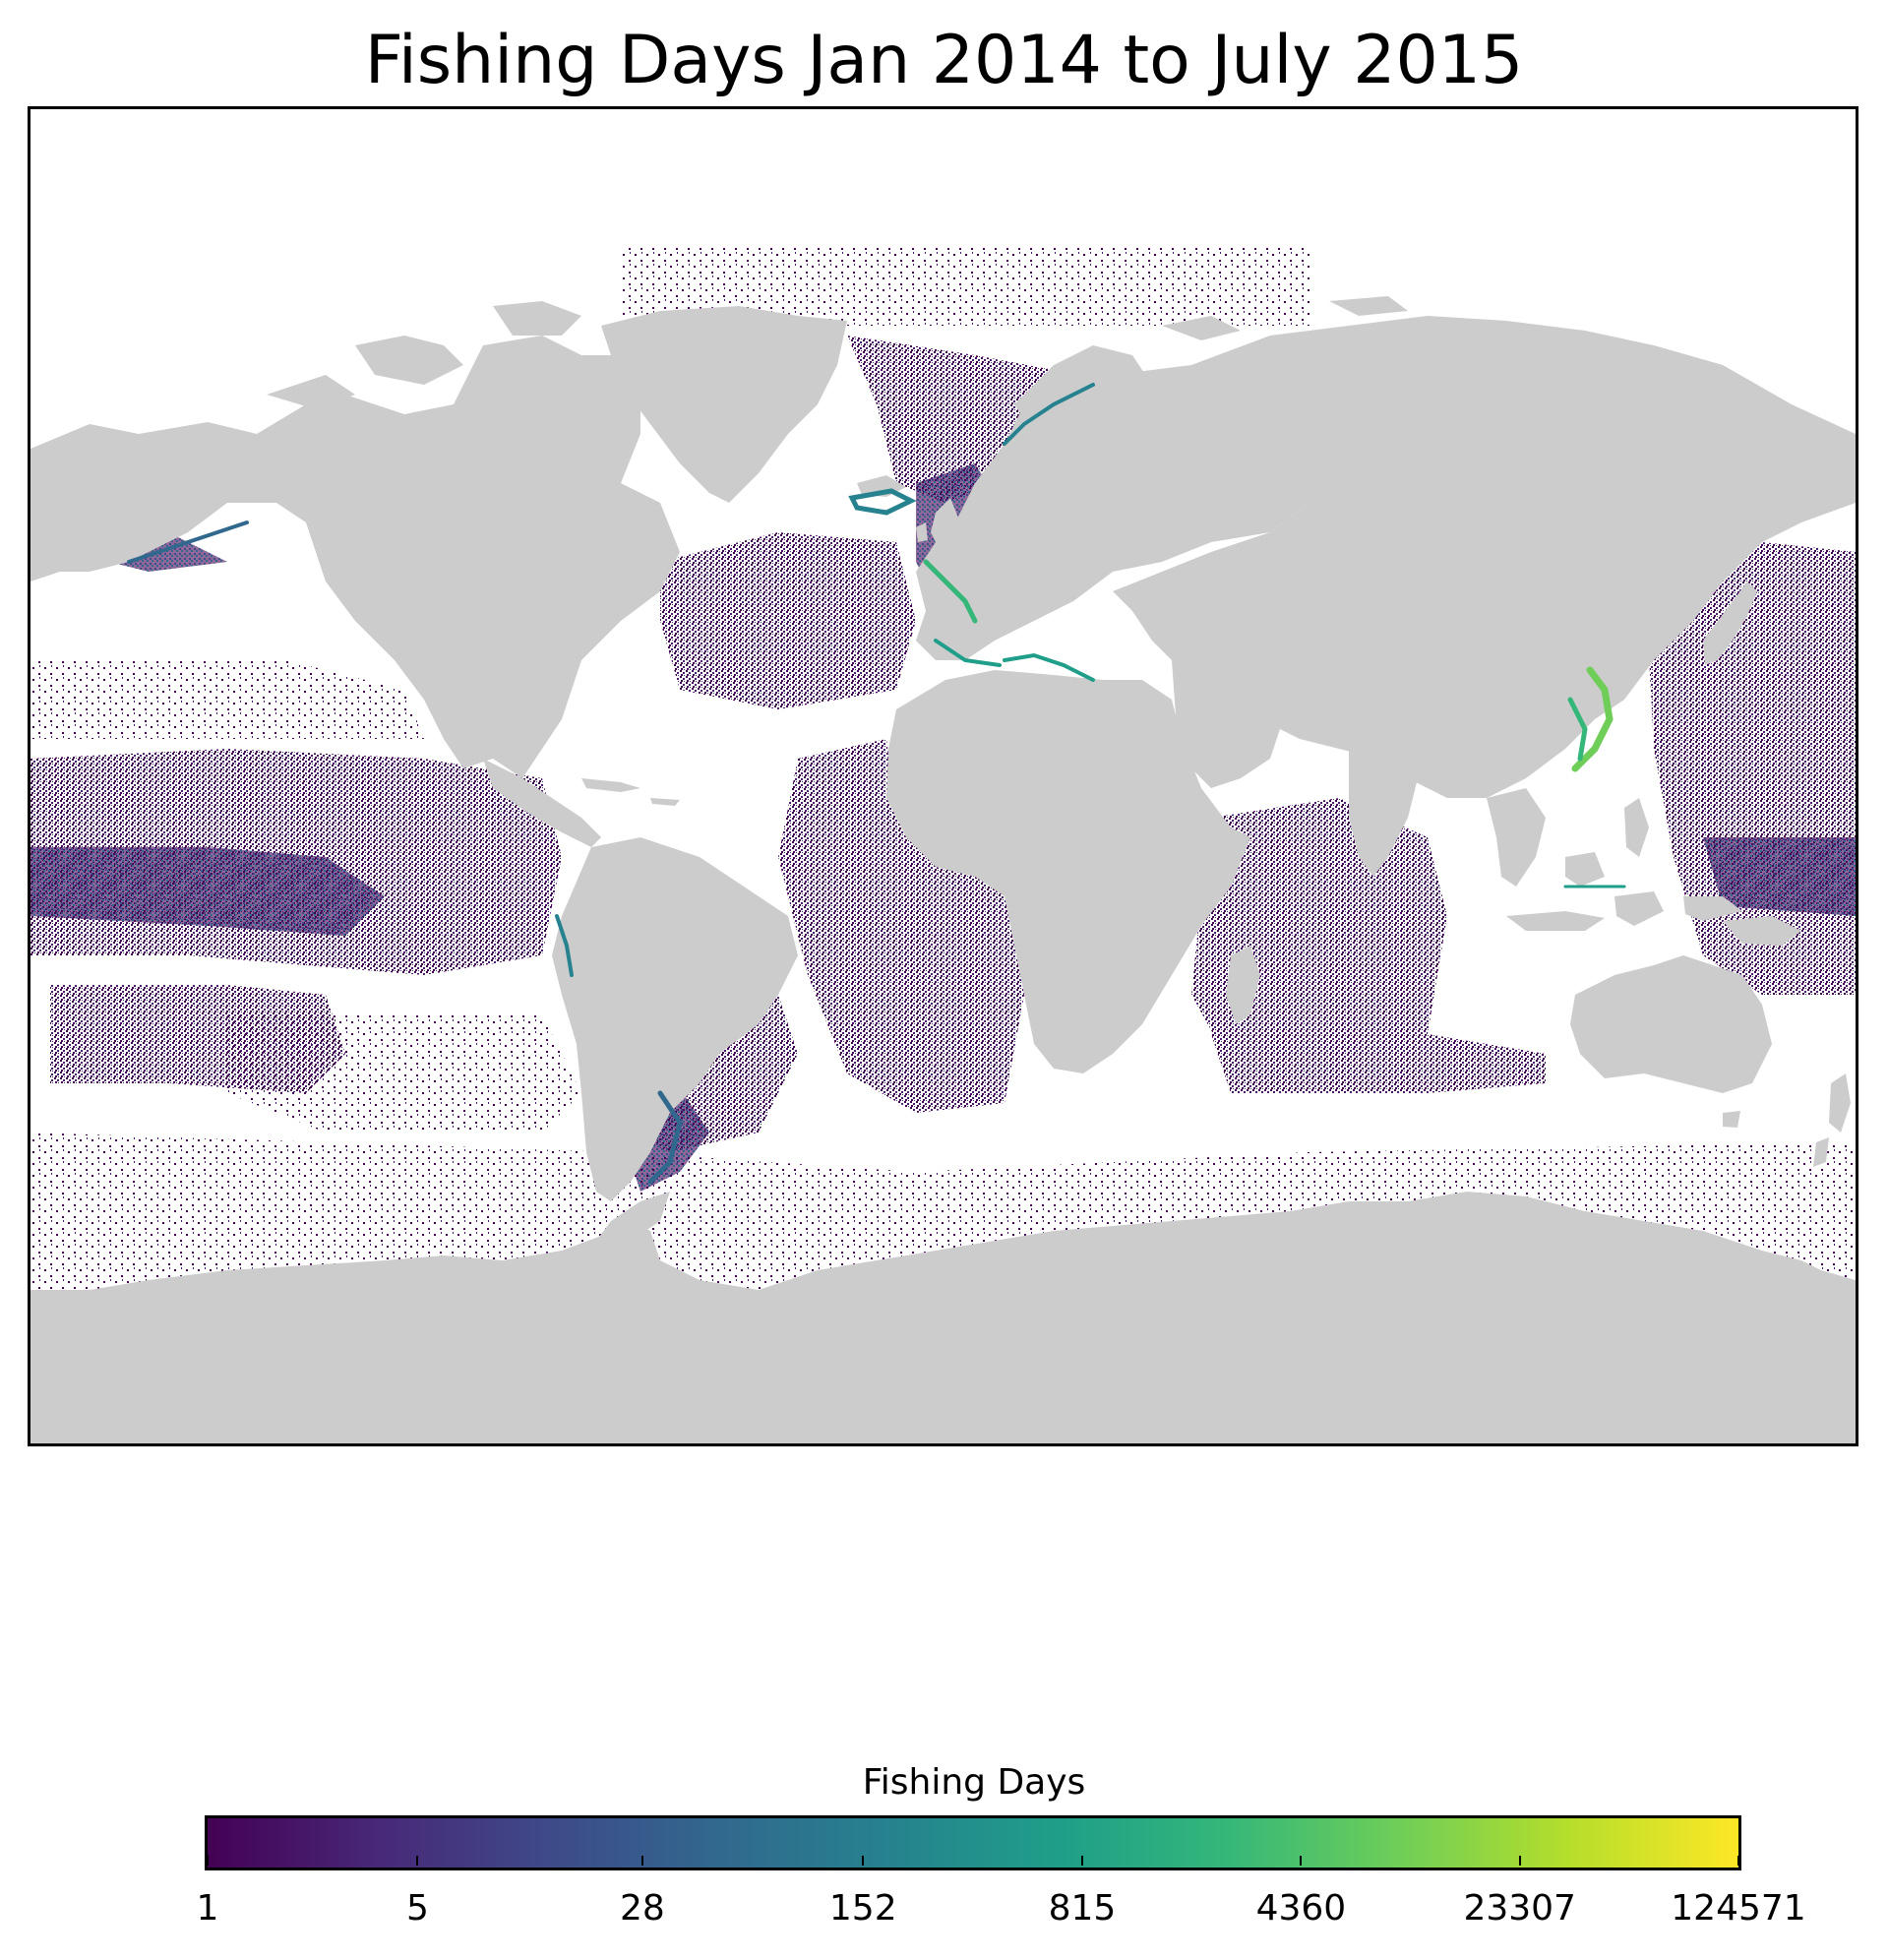  What do you see at coordinates (1738, 1908) in the screenshot?
I see `colorbar-tick-label: 124571` at bounding box center [1738, 1908].